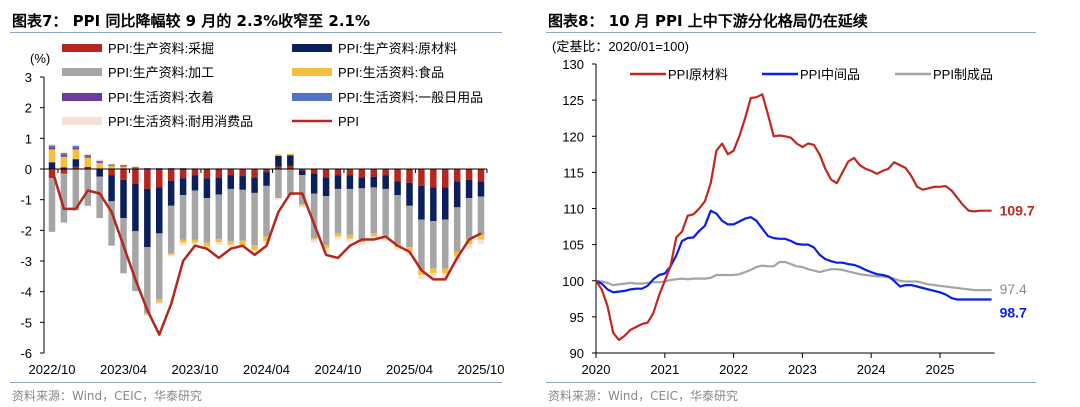  What do you see at coordinates (871, 369) in the screenshot?
I see `x-tick-label: 2024` at bounding box center [871, 369].